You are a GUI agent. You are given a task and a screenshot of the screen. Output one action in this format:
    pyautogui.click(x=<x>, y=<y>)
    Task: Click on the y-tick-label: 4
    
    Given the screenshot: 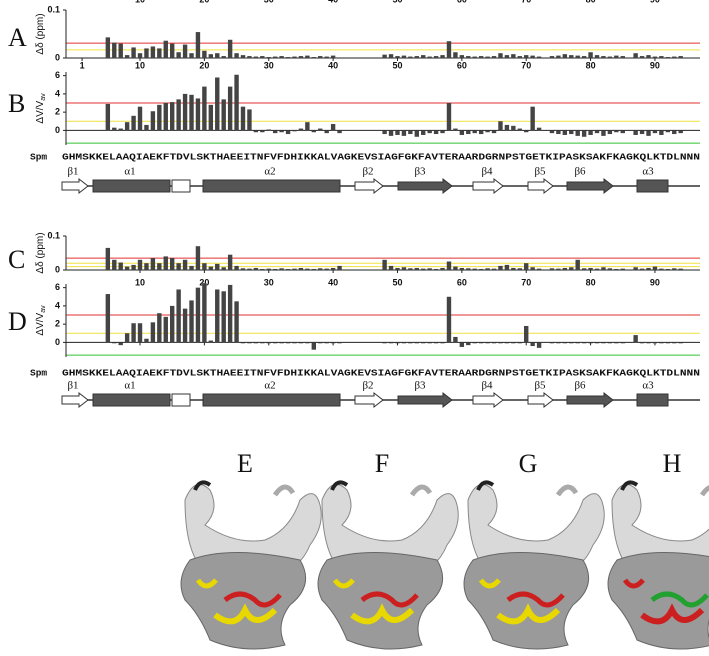 What is the action you would take?
    pyautogui.click(x=57, y=305)
    